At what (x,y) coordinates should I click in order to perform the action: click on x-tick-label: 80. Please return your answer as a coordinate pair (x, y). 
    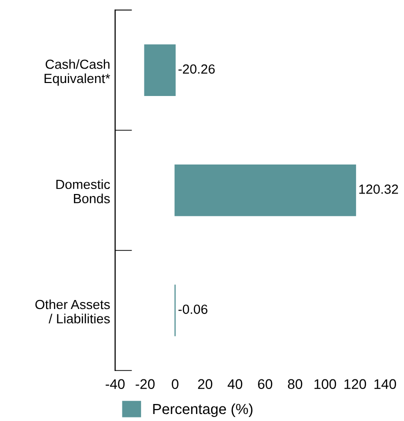
    Looking at the image, I should click on (295, 384).